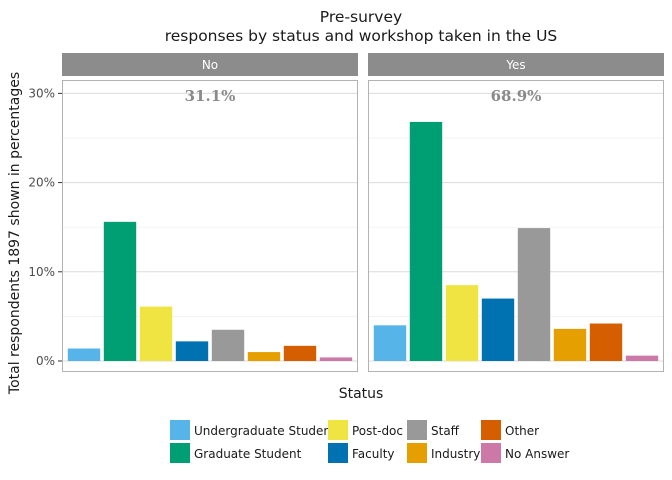 This screenshot has height=480, width=672. Describe the element at coordinates (390, 343) in the screenshot. I see `bar-yes-undergraduate-student` at that location.